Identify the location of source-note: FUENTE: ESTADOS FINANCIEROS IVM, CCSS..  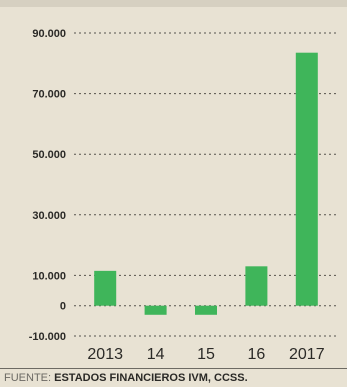
(175, 378).